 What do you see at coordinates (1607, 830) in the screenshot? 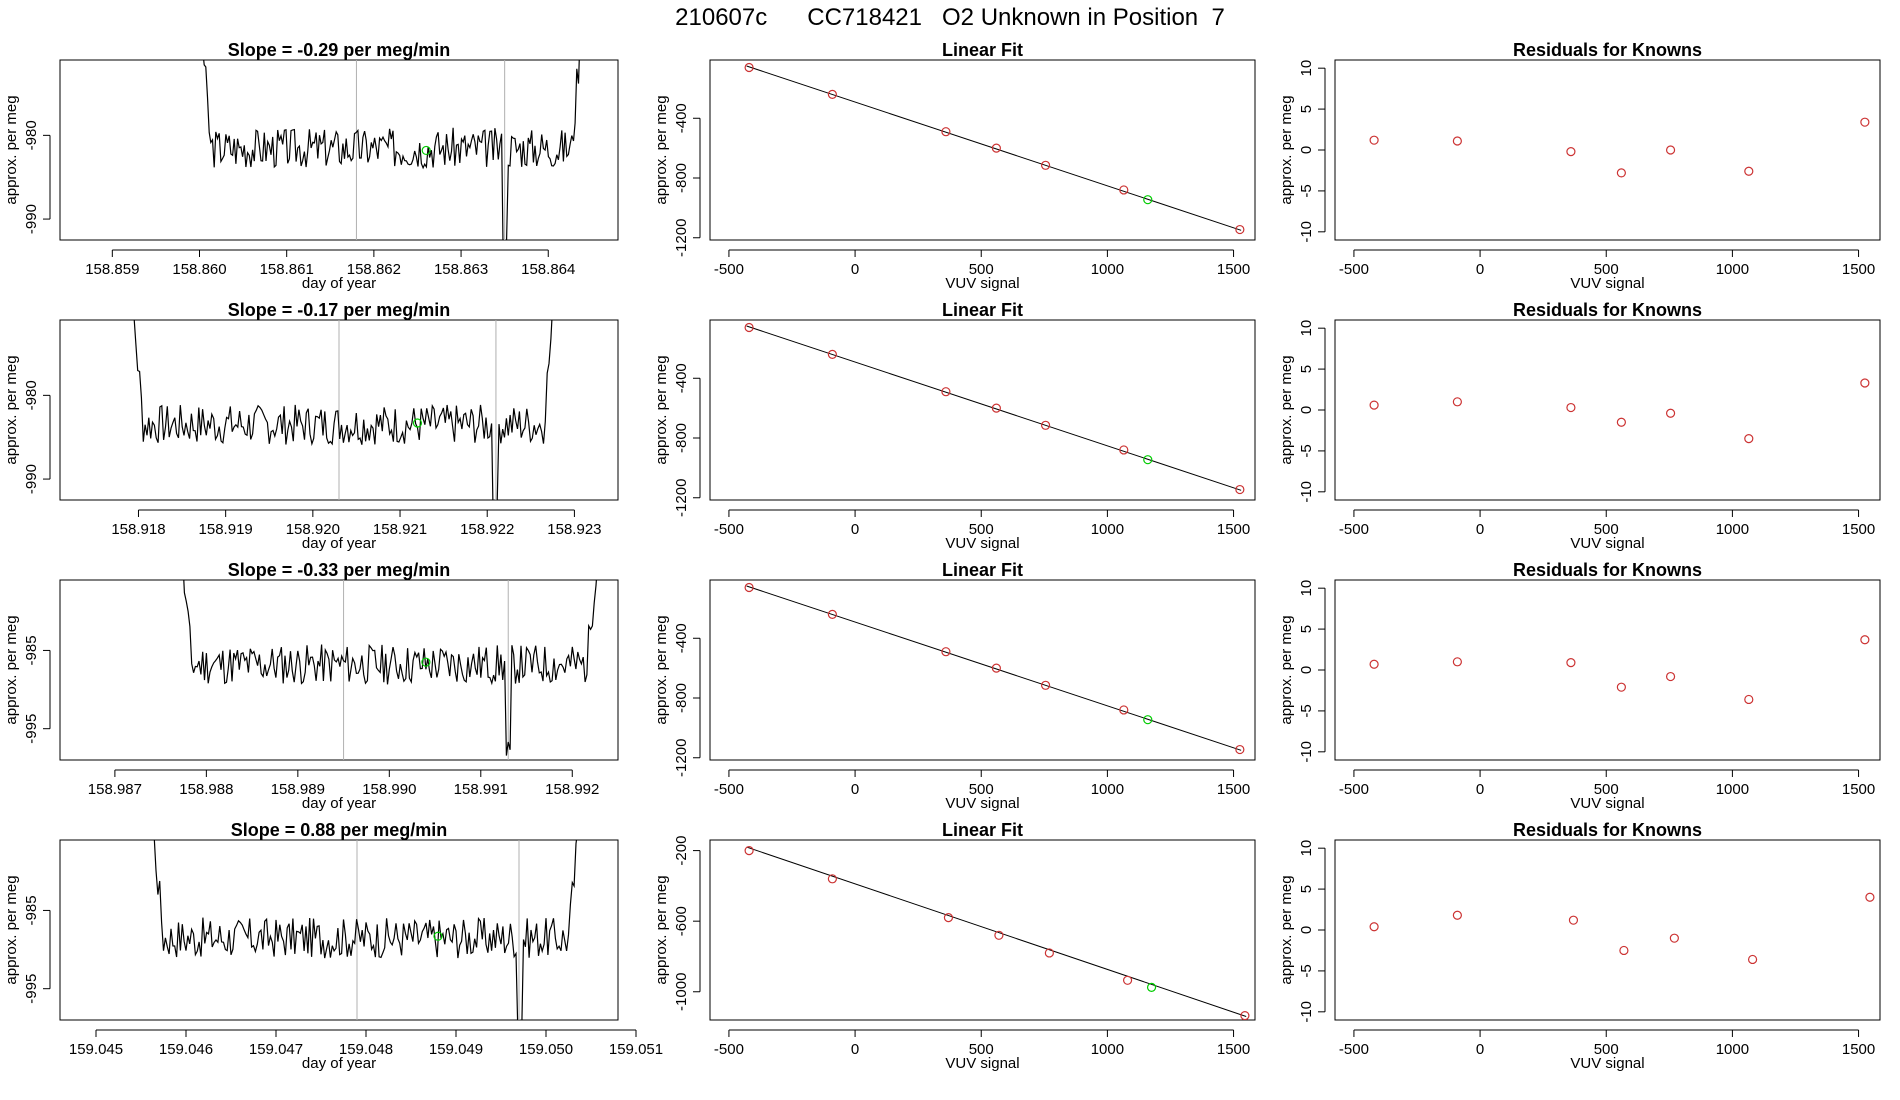
I see `panel-title: Residuals for Knowns` at bounding box center [1607, 830].